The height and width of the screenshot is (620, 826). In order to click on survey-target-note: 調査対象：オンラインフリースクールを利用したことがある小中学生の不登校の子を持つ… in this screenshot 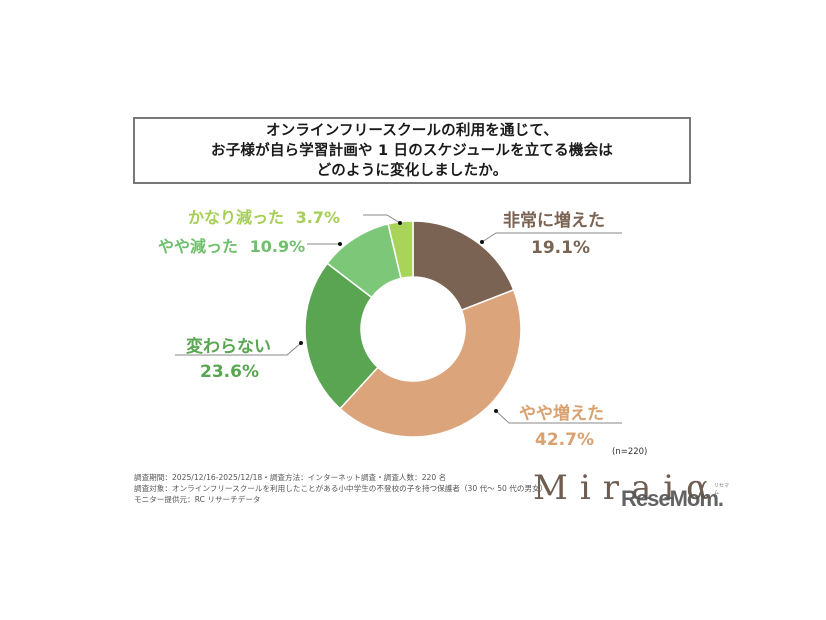, I will do `click(341, 488)`.